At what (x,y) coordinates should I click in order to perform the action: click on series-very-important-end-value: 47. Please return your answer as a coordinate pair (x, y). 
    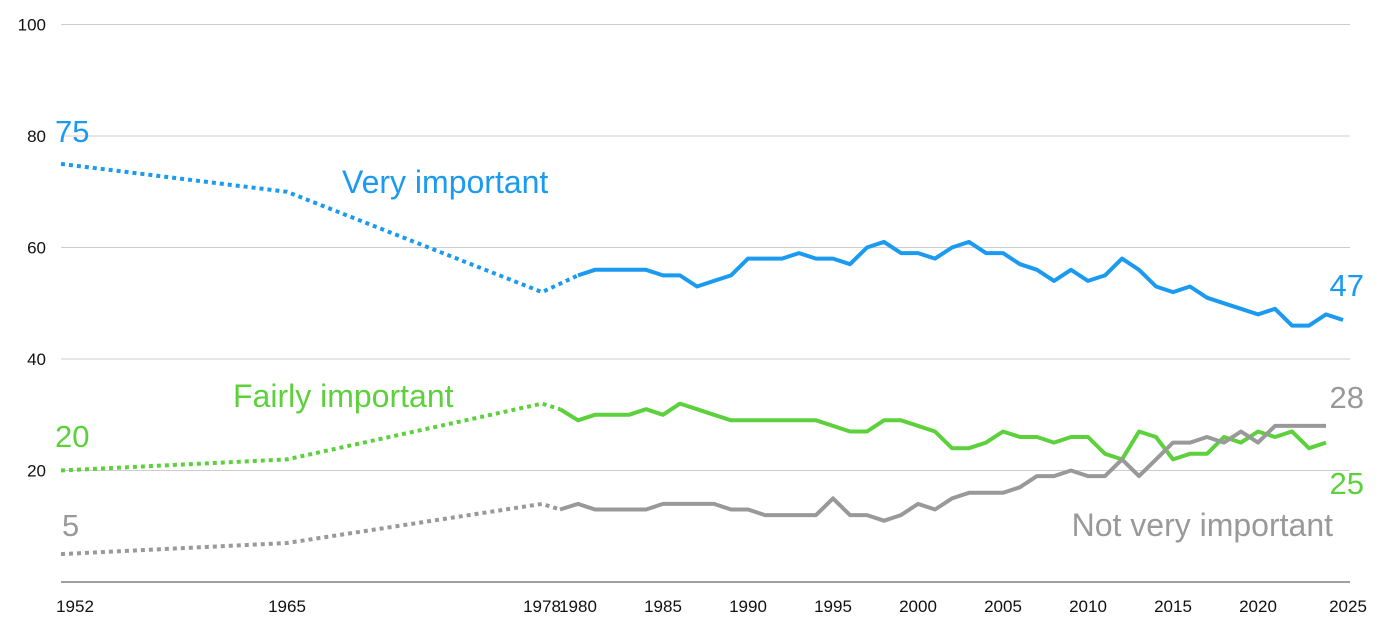
    Looking at the image, I should click on (1347, 285).